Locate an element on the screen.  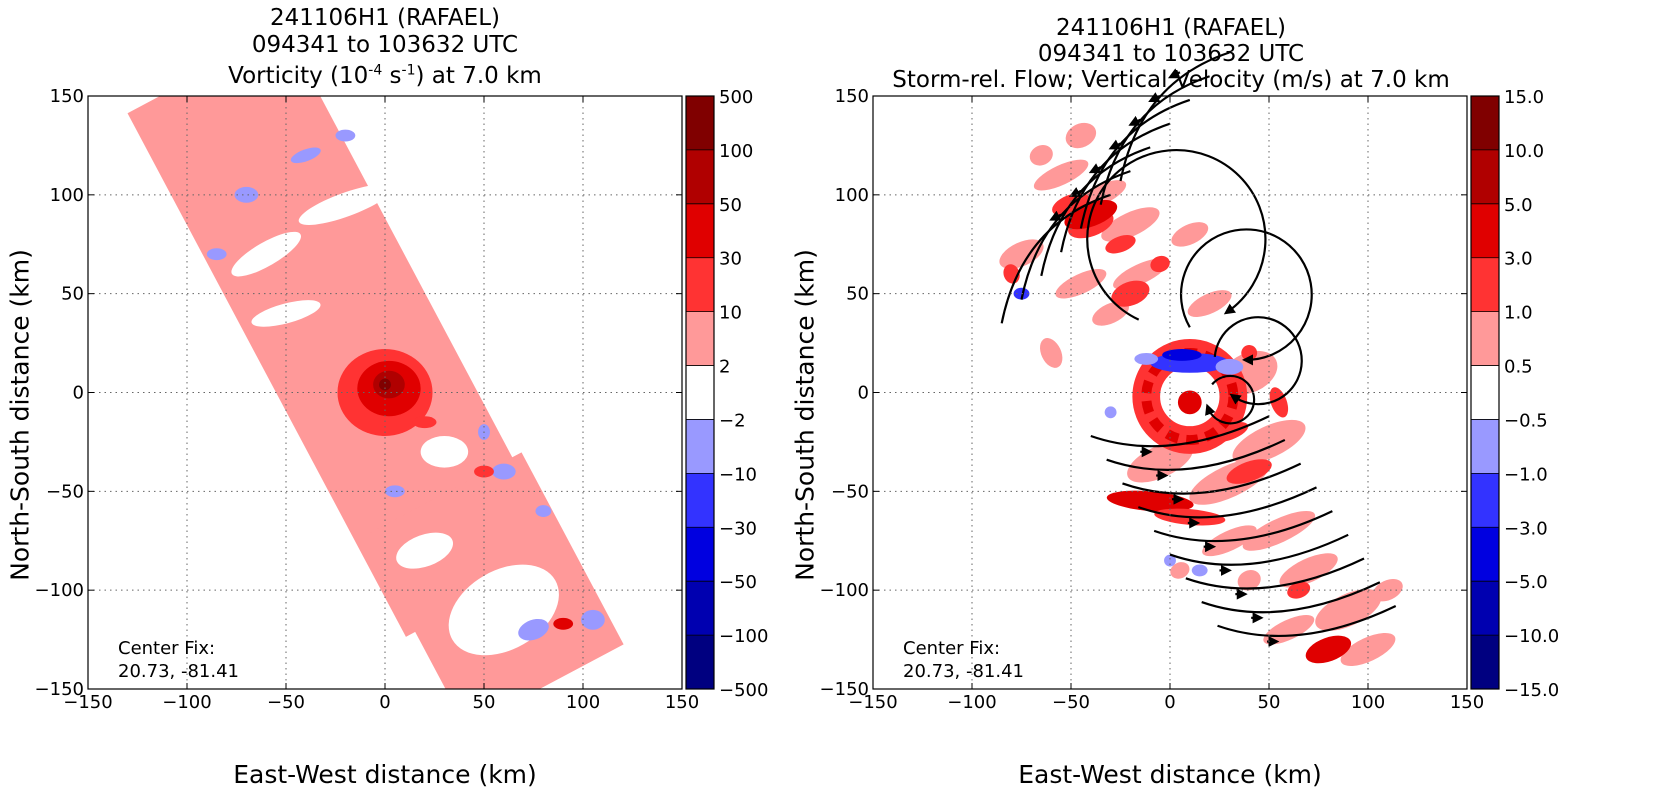
colorbar-label: −0.5 is located at coordinates (1526, 420).